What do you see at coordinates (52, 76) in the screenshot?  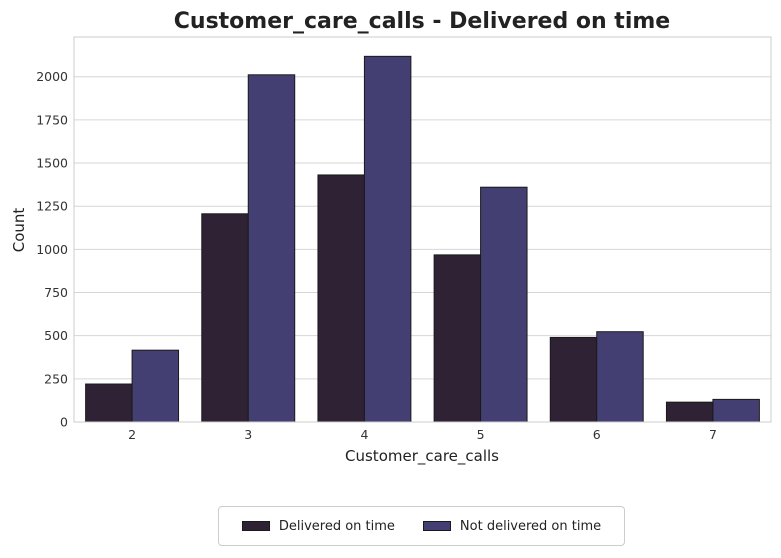 I see `y-tick-label: 2000` at bounding box center [52, 76].